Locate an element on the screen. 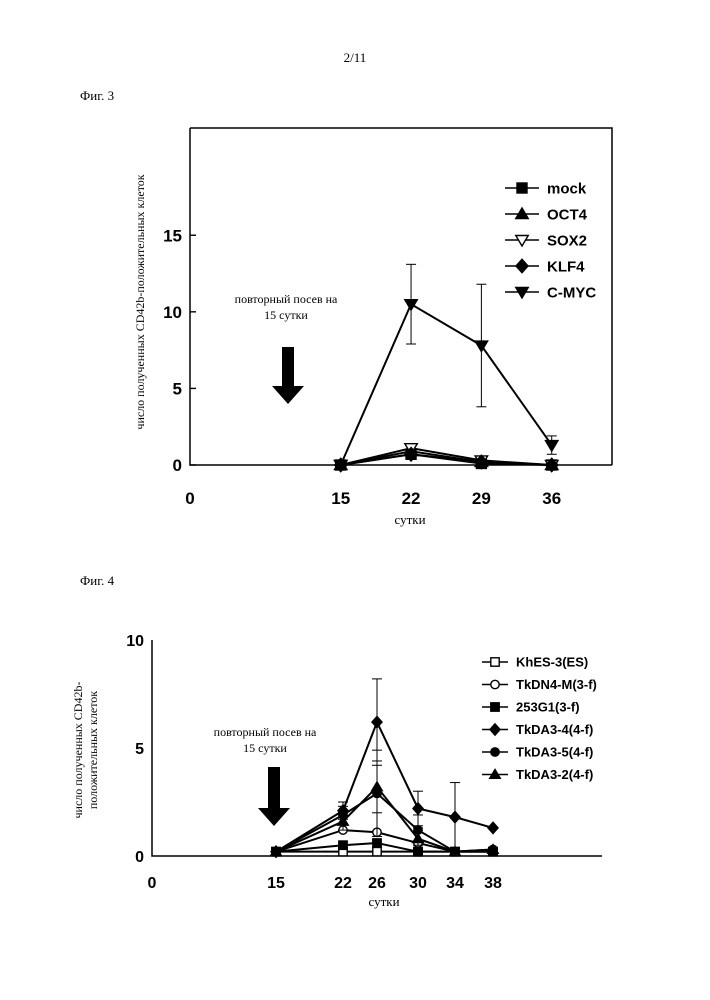  x-tick-label: 34 is located at coordinates (455, 883).